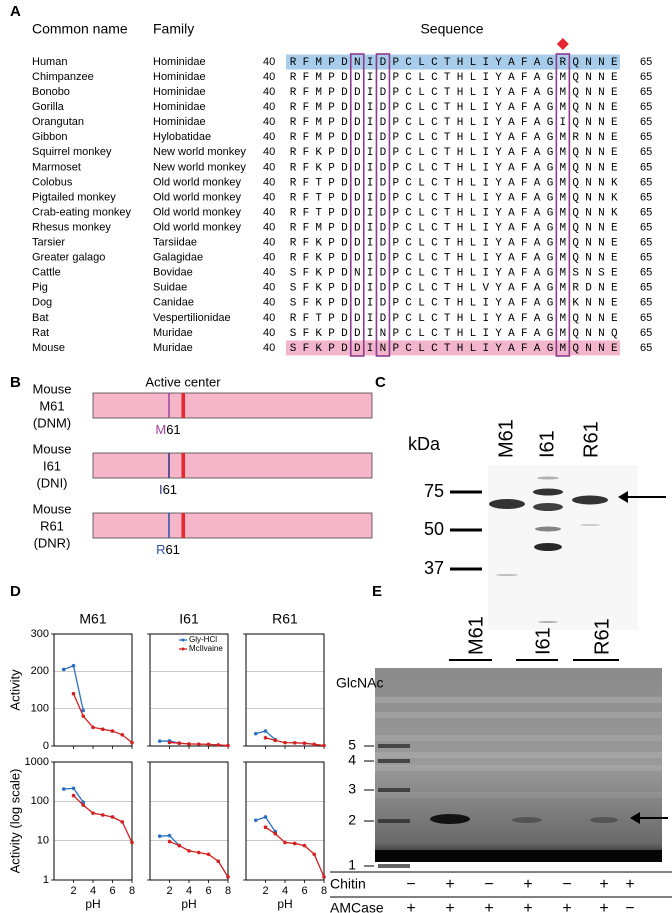 Image resolution: width=672 pixels, height=913 pixels. I want to click on x-tick-label: 6, so click(208, 891).